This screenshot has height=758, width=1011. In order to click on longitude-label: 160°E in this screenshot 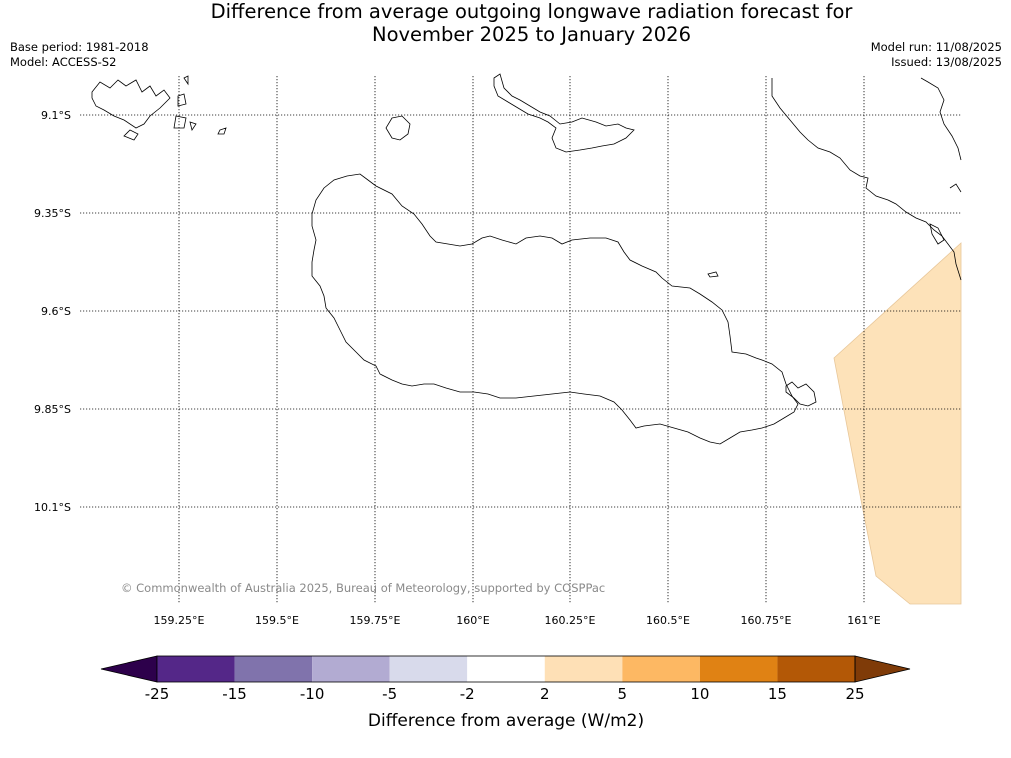, I will do `click(472, 620)`.